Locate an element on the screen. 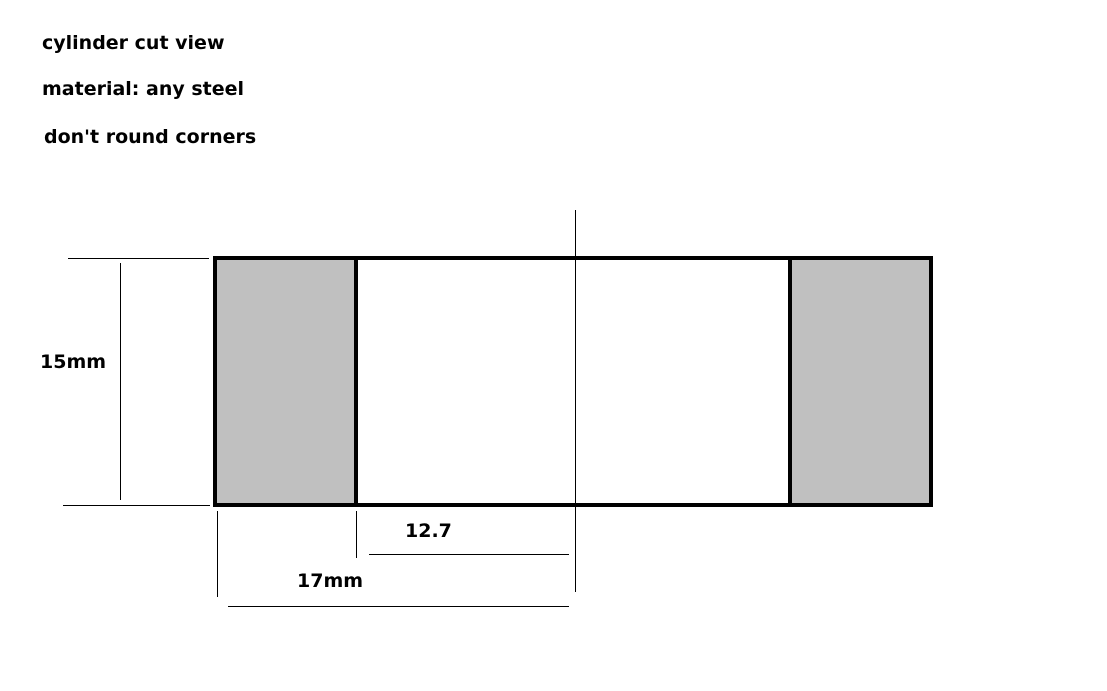 The height and width of the screenshot is (691, 1107). outer-radius-label: 17mm is located at coordinates (330, 581).